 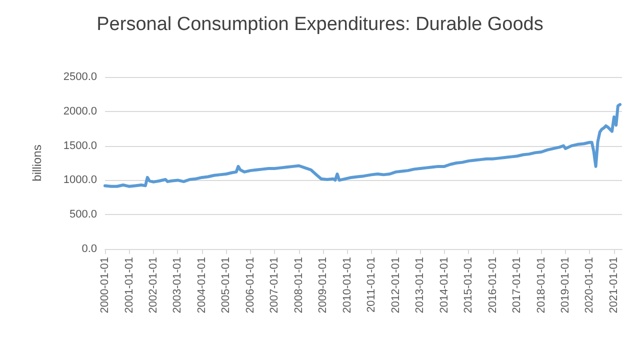 I want to click on y-tick-label: 0.0, so click(x=89, y=249).